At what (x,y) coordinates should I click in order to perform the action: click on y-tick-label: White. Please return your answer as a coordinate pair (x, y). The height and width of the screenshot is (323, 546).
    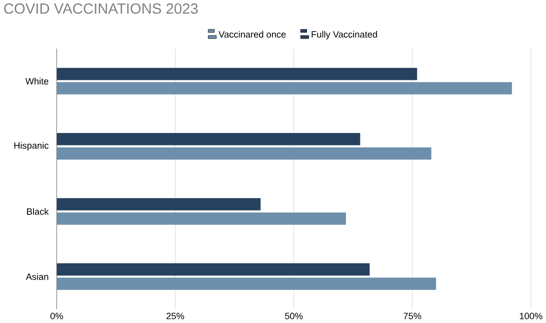
    Looking at the image, I should click on (36, 81).